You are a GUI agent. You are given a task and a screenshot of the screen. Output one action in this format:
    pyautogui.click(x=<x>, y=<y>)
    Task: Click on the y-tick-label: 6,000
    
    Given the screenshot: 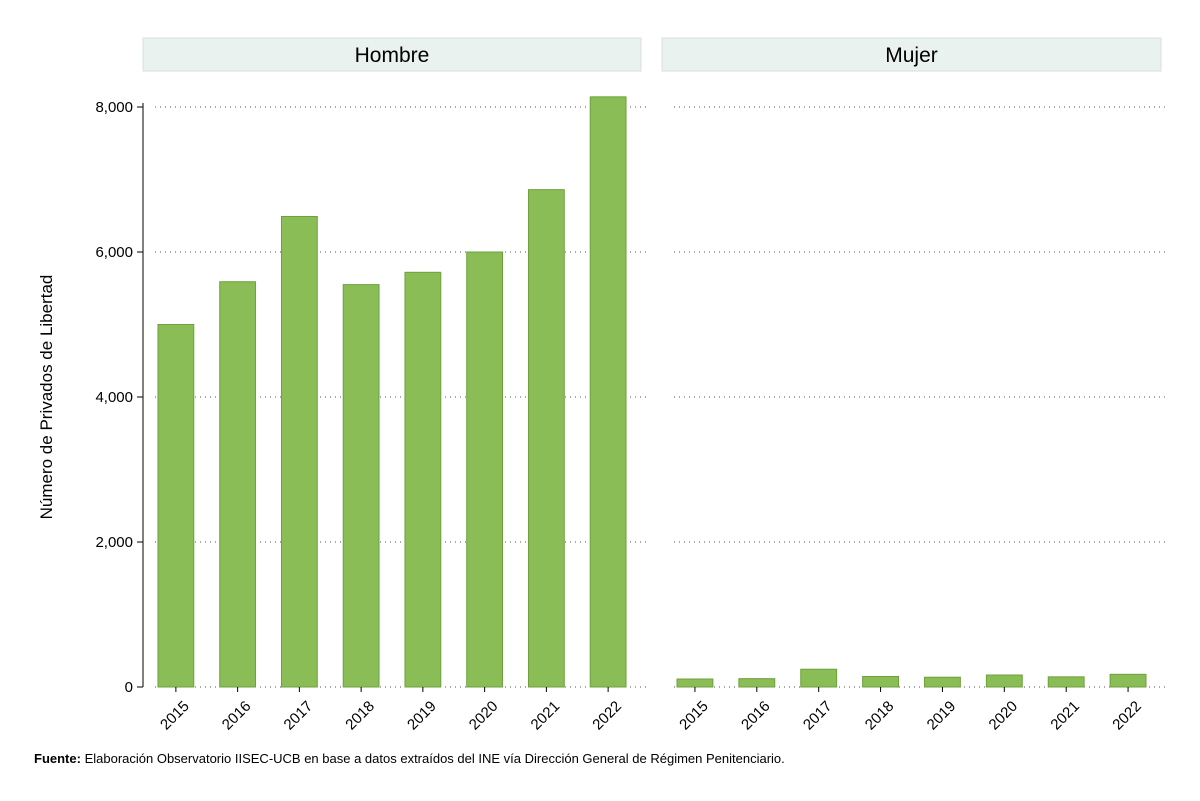 What is the action you would take?
    pyautogui.click(x=114, y=252)
    